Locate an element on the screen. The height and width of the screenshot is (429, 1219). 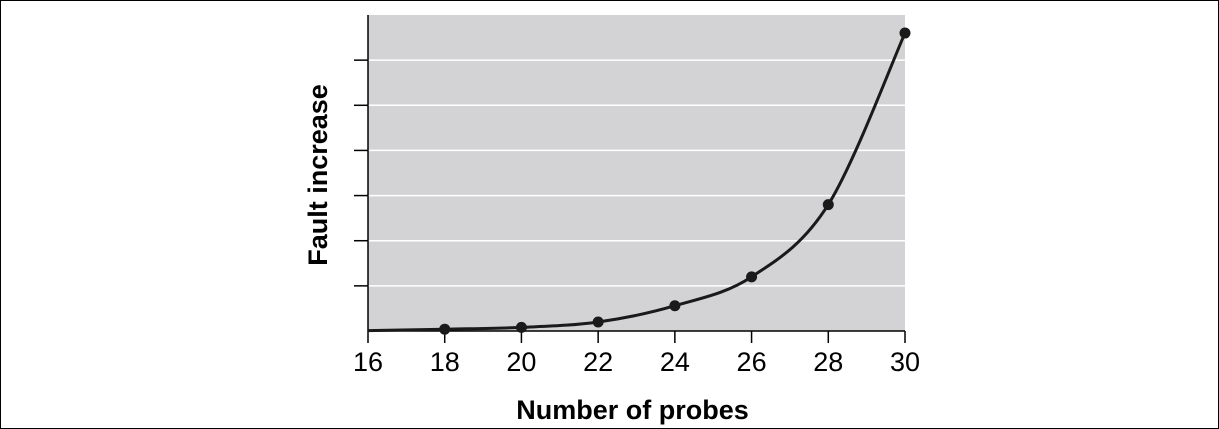
x-tick-label-7: 30 is located at coordinates (905, 362).